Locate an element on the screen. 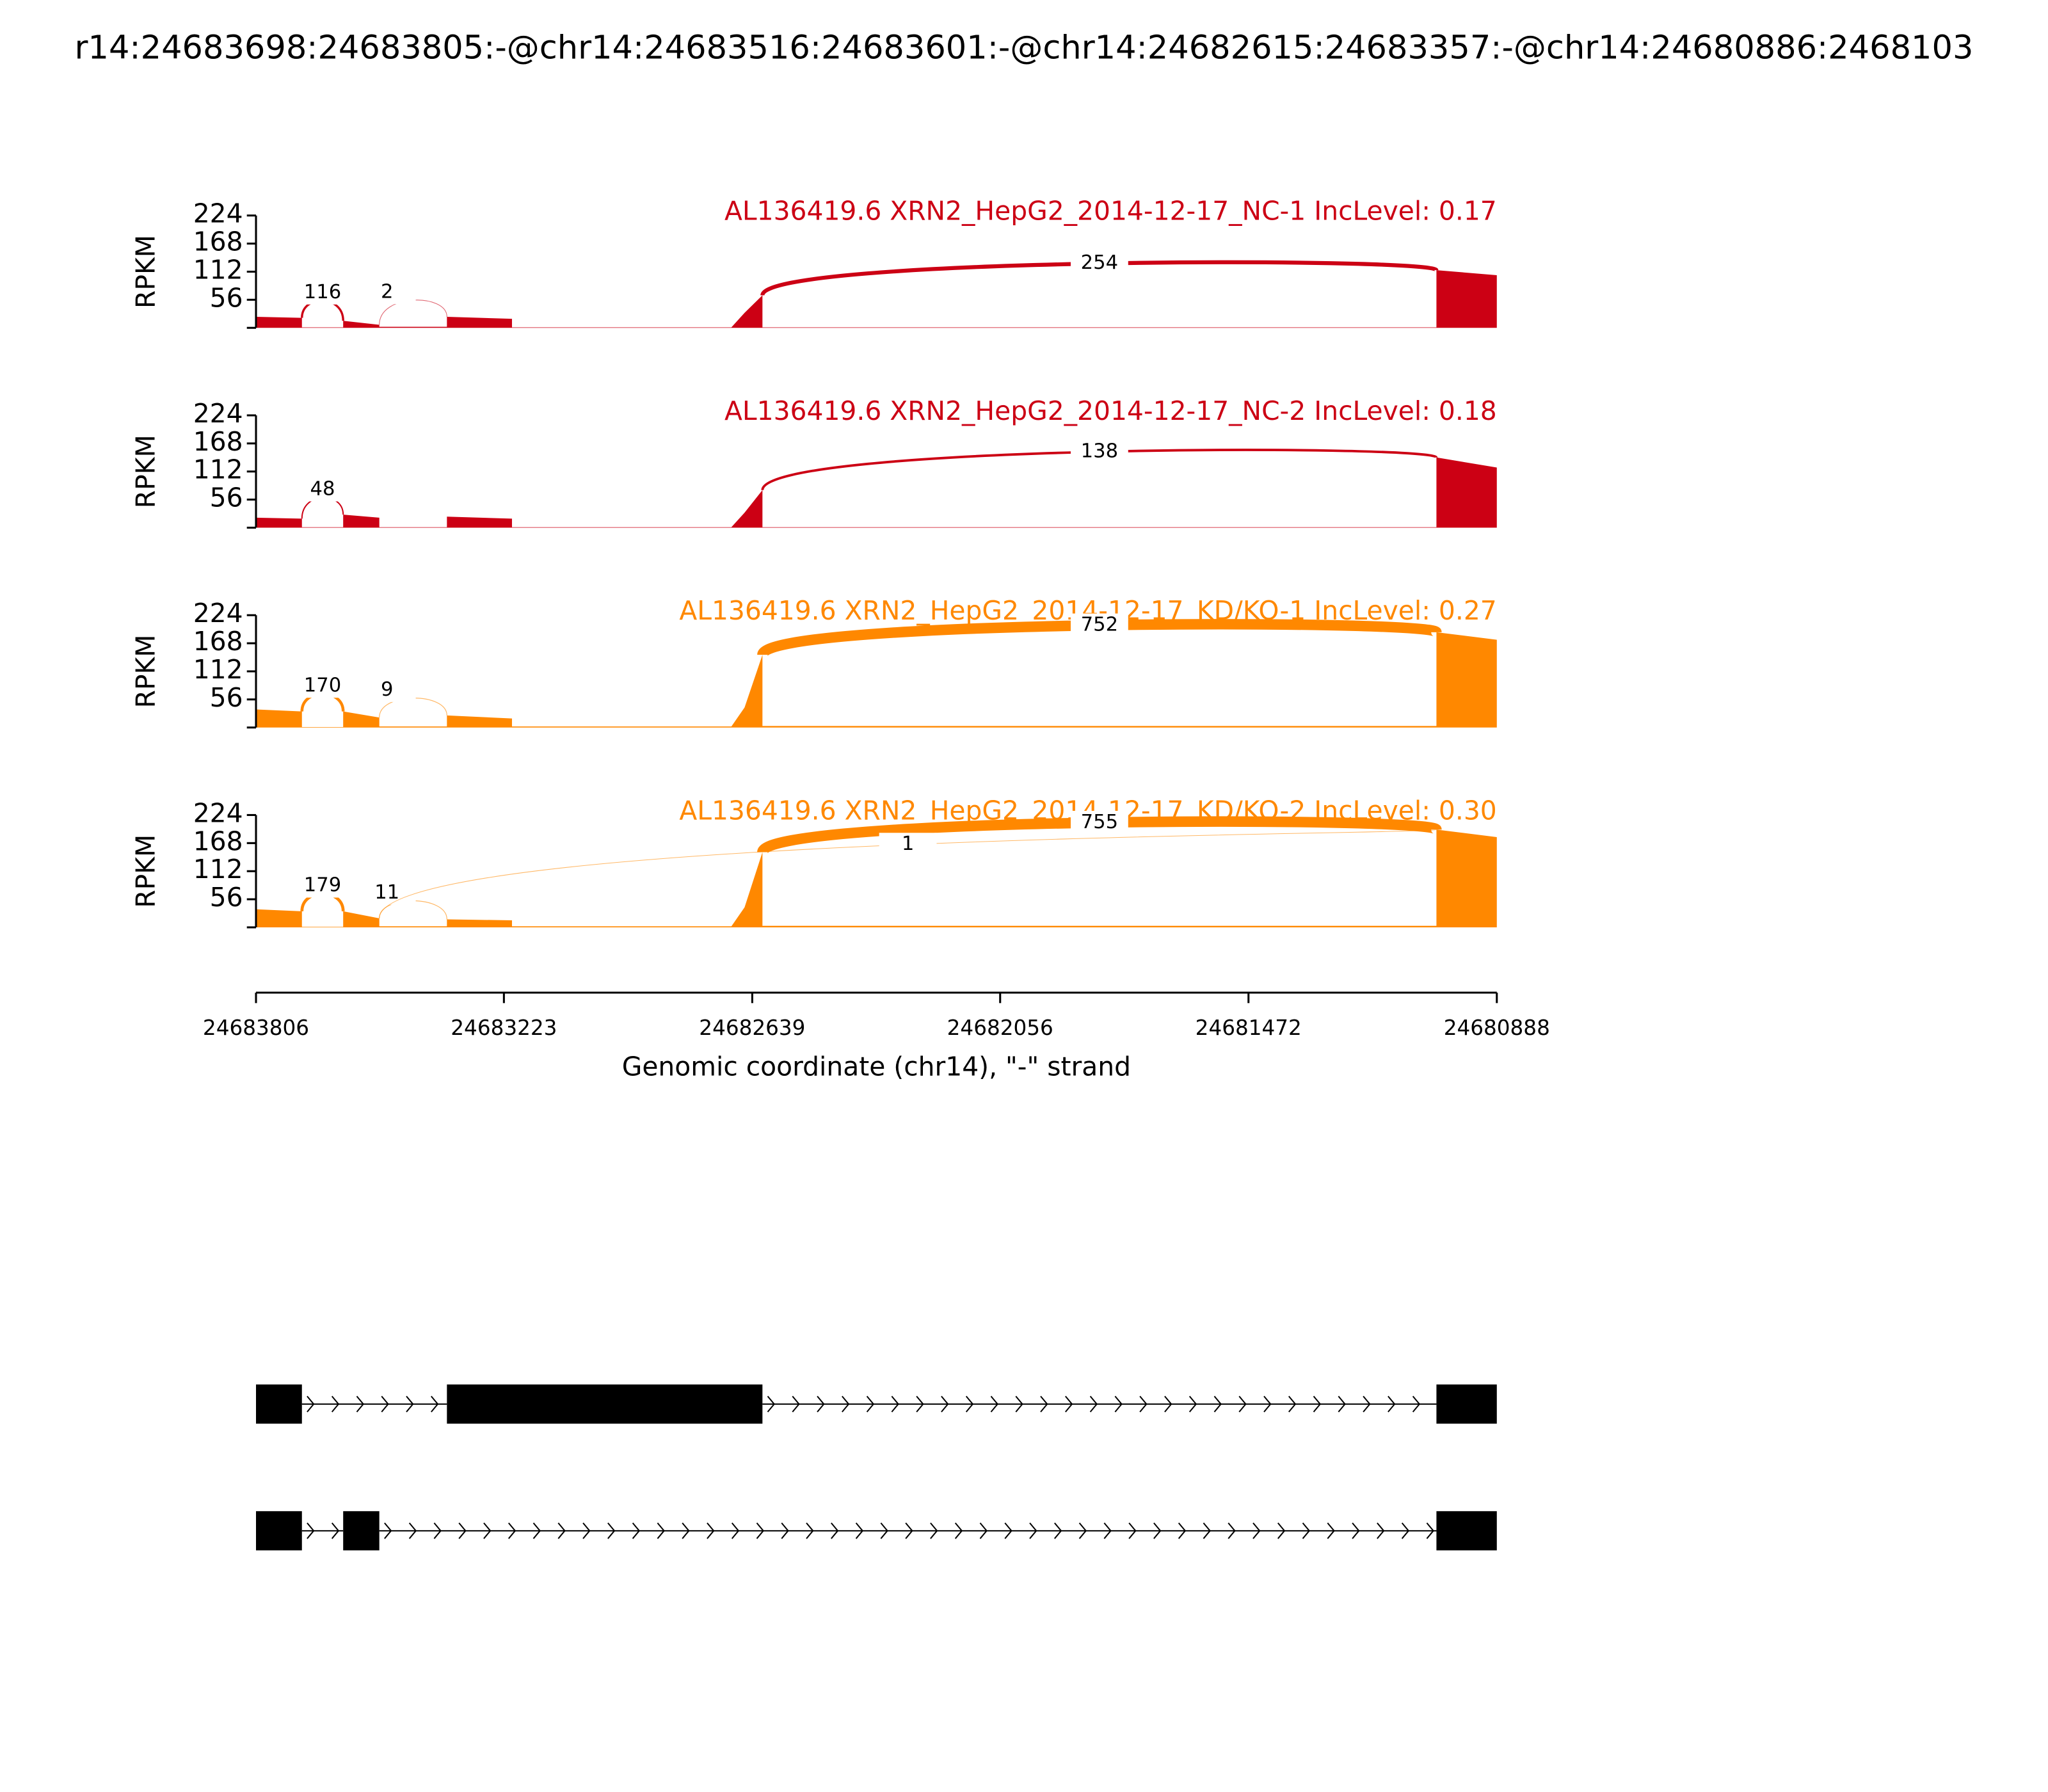 This screenshot has height=1792, width=2048. junction-label: 179 is located at coordinates (322, 885).